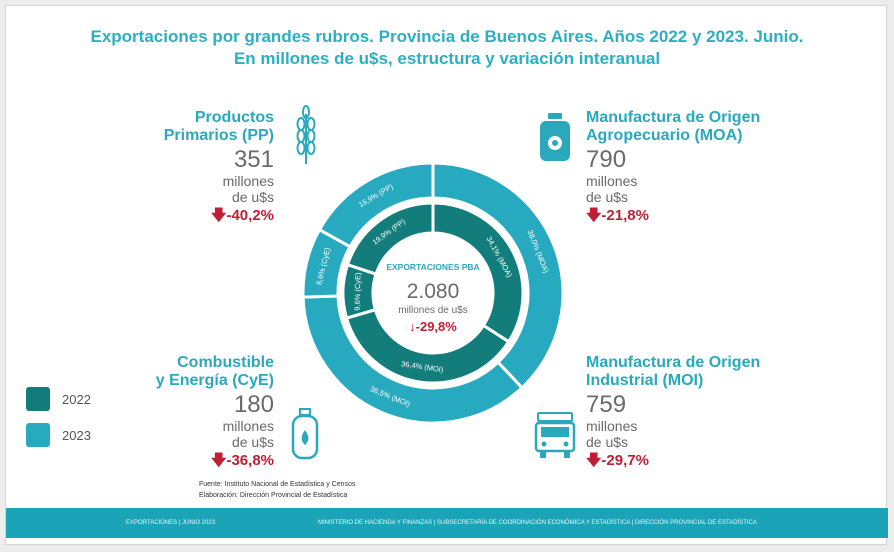  What do you see at coordinates (427, 346) in the screenshot?
I see `donut-segment-2022-moi` at bounding box center [427, 346].